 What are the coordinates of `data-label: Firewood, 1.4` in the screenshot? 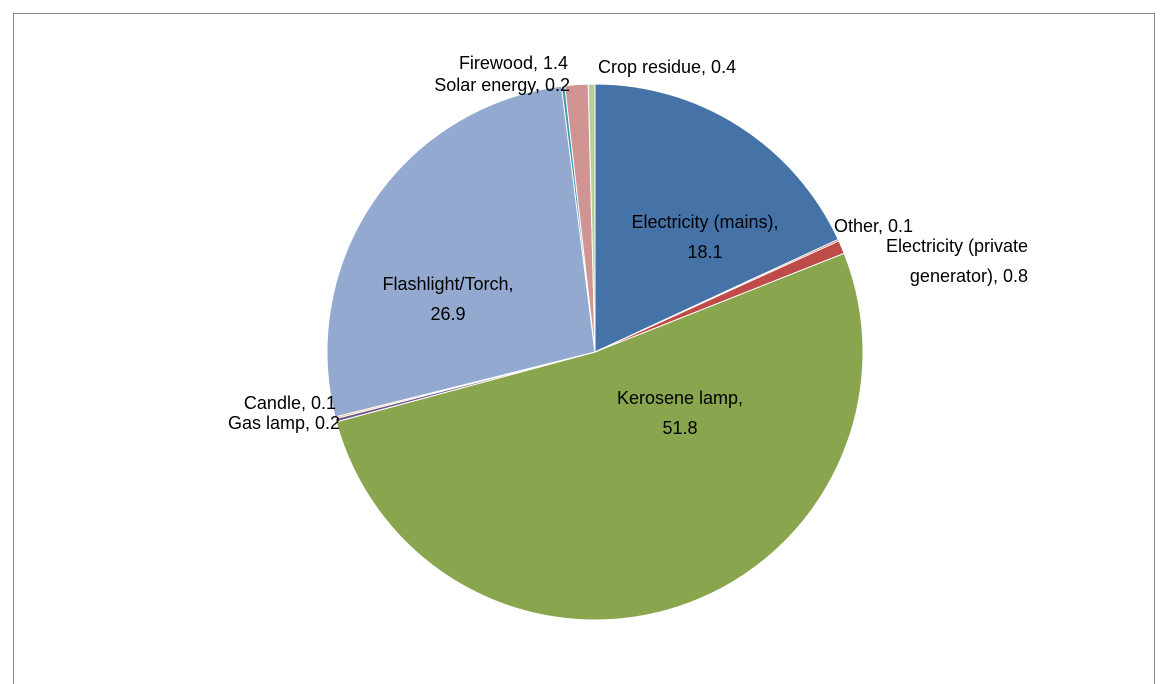 It's located at (513, 63).